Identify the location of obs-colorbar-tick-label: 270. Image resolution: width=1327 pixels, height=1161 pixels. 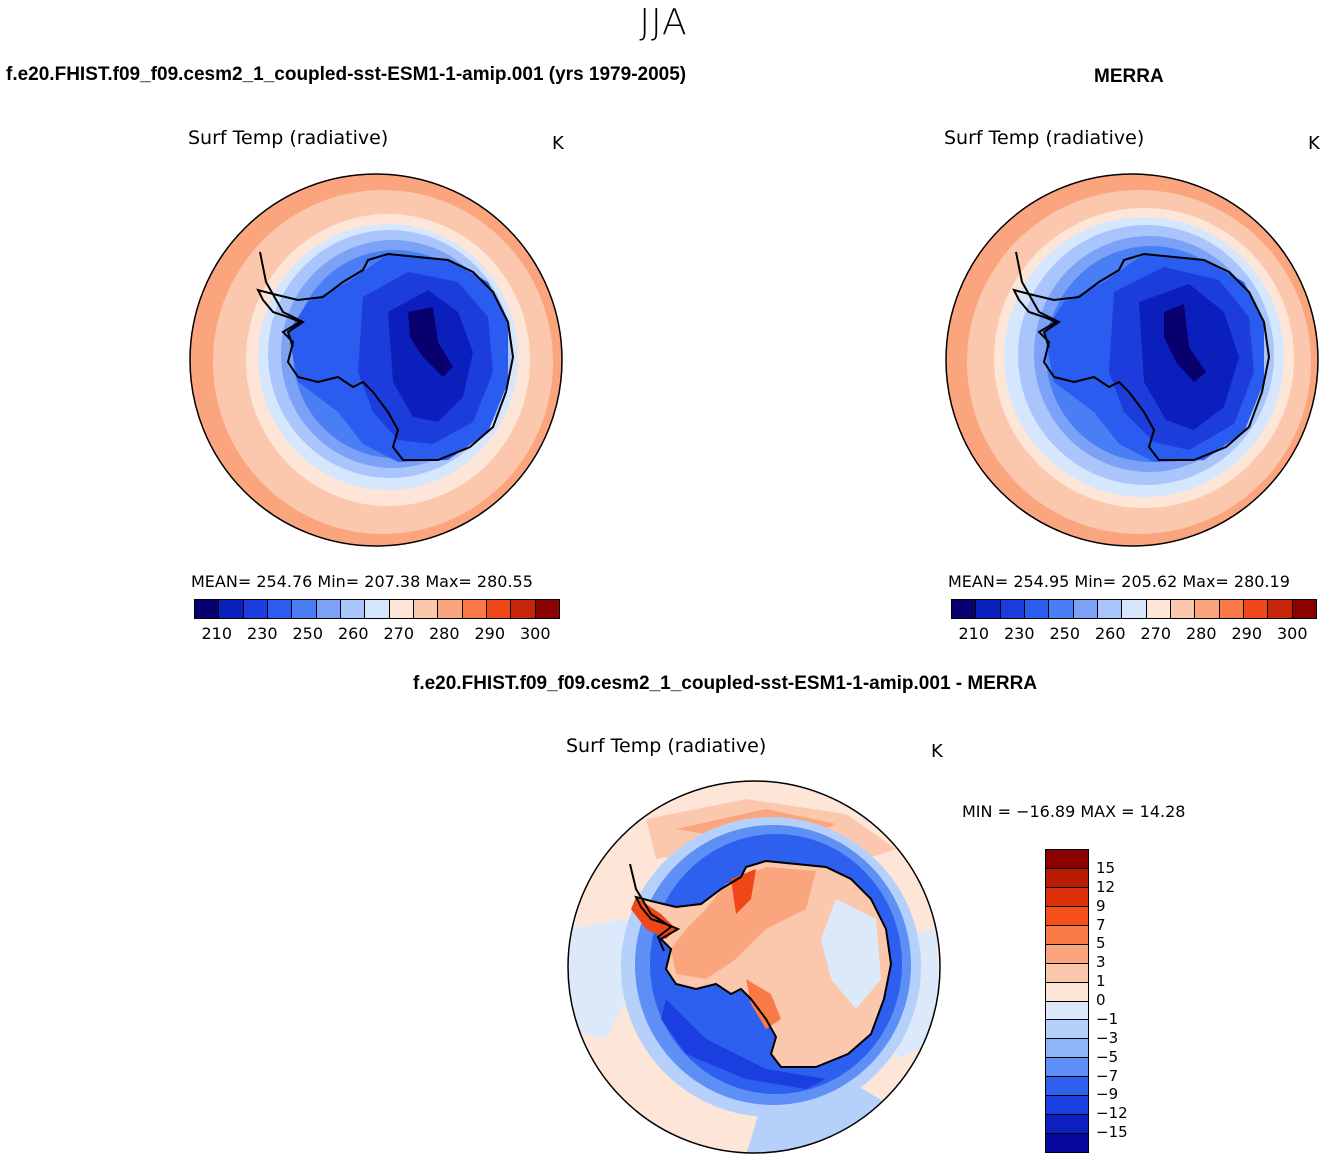
(1156, 633).